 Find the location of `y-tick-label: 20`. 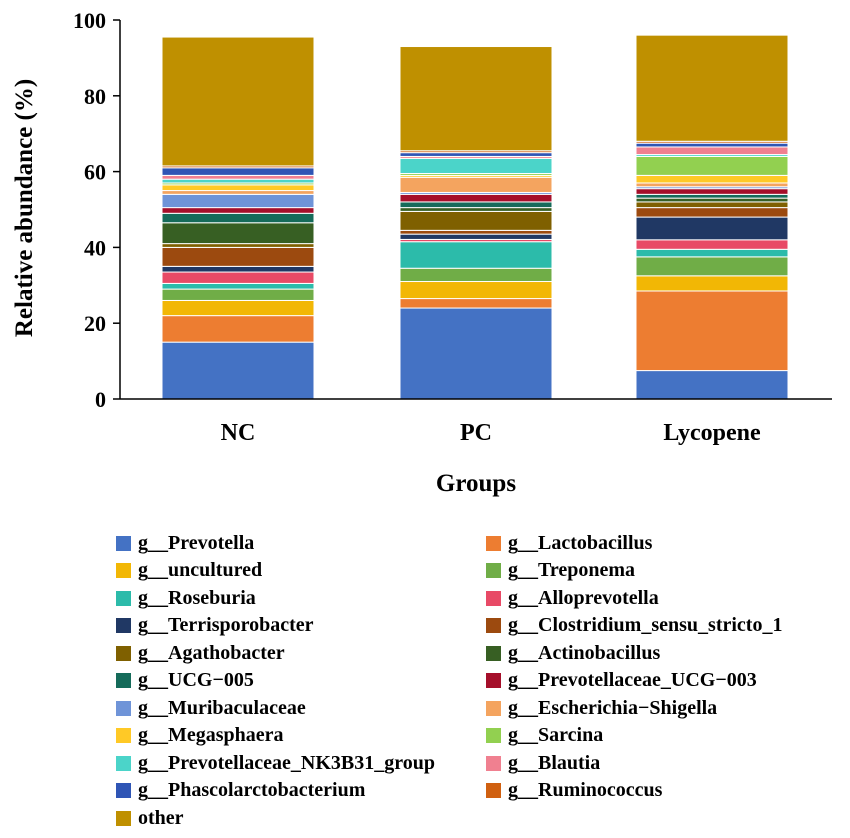

y-tick-label: 20 is located at coordinates (95, 323).